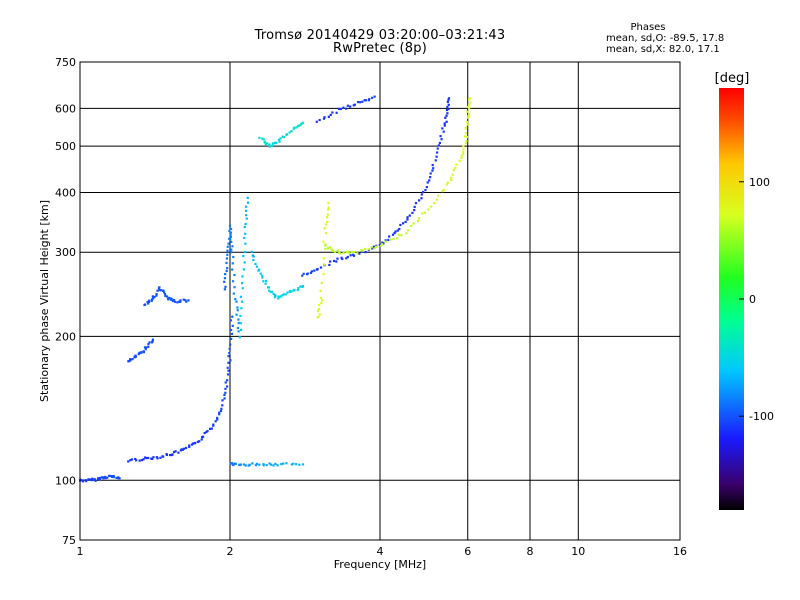 Image resolution: width=800 pixels, height=600 pixels. What do you see at coordinates (380, 48) in the screenshot?
I see `chart-subtitle: RwPretec (8p)` at bounding box center [380, 48].